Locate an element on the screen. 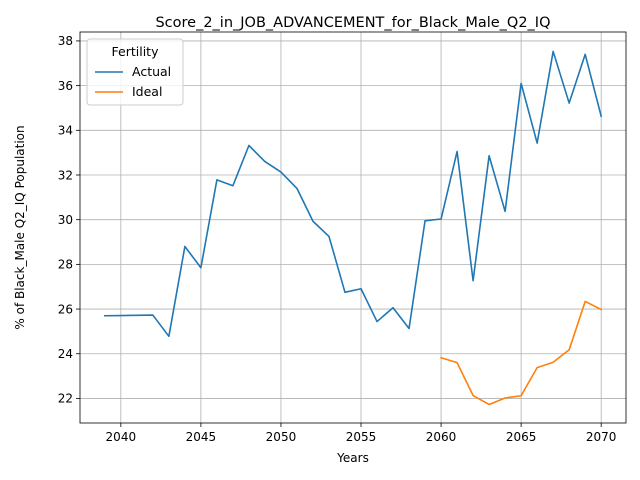 The image size is (640, 480). y-tick-label: 38 is located at coordinates (65, 41).